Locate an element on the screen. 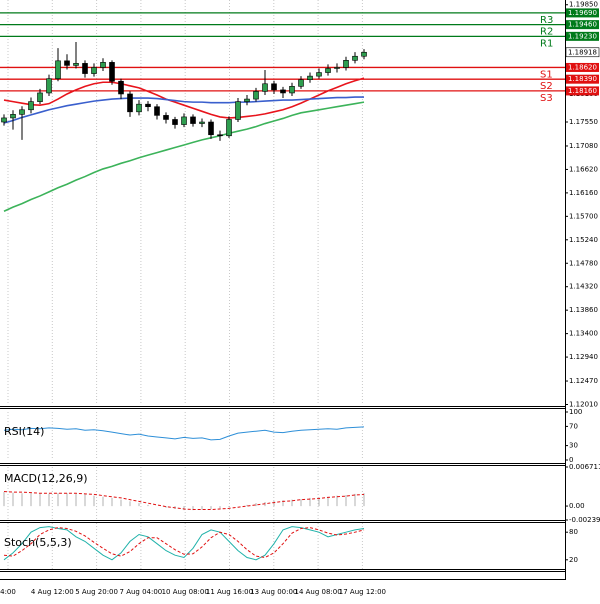 The height and width of the screenshot is (604, 600). level-name: R2 is located at coordinates (546, 32).